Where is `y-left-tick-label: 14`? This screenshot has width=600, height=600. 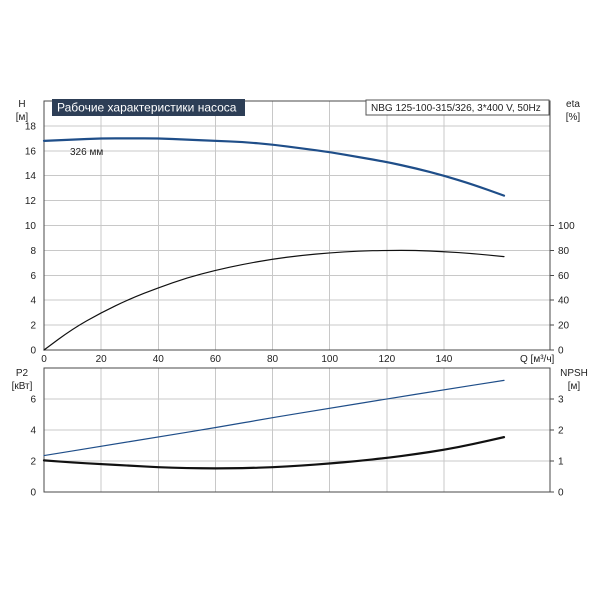 y-left-tick-label: 14 is located at coordinates (31, 176).